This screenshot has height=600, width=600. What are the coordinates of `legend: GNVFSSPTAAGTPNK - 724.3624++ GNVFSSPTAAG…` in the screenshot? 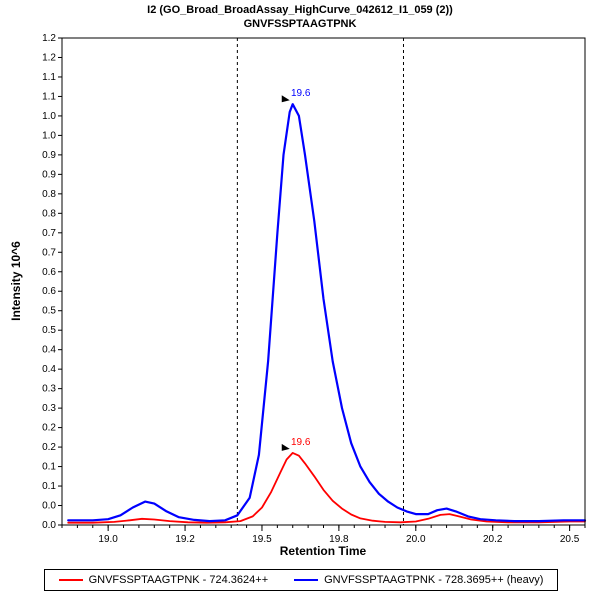 It's located at (301, 580).